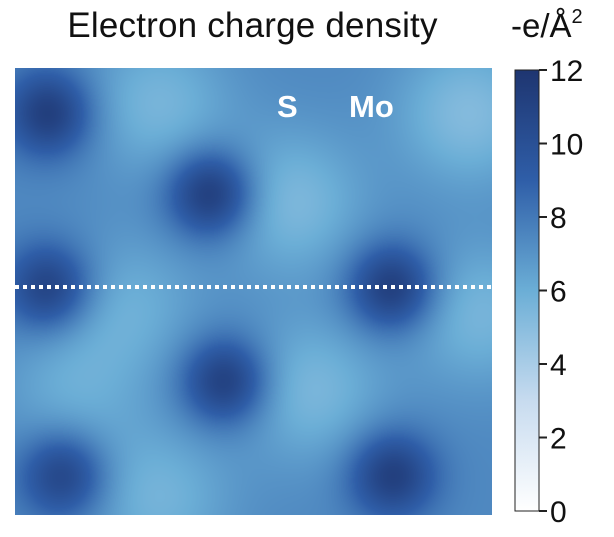  Describe the element at coordinates (252, 25) in the screenshot. I see `chart-title: Electron charge density` at that location.